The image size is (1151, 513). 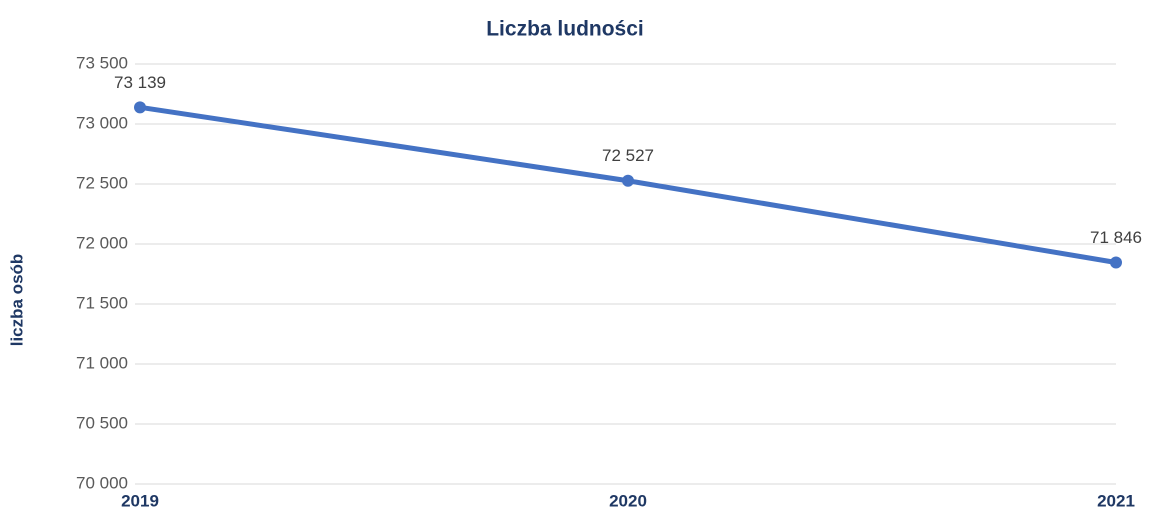 I want to click on y-tick-label: 70 000, so click(x=102, y=482).